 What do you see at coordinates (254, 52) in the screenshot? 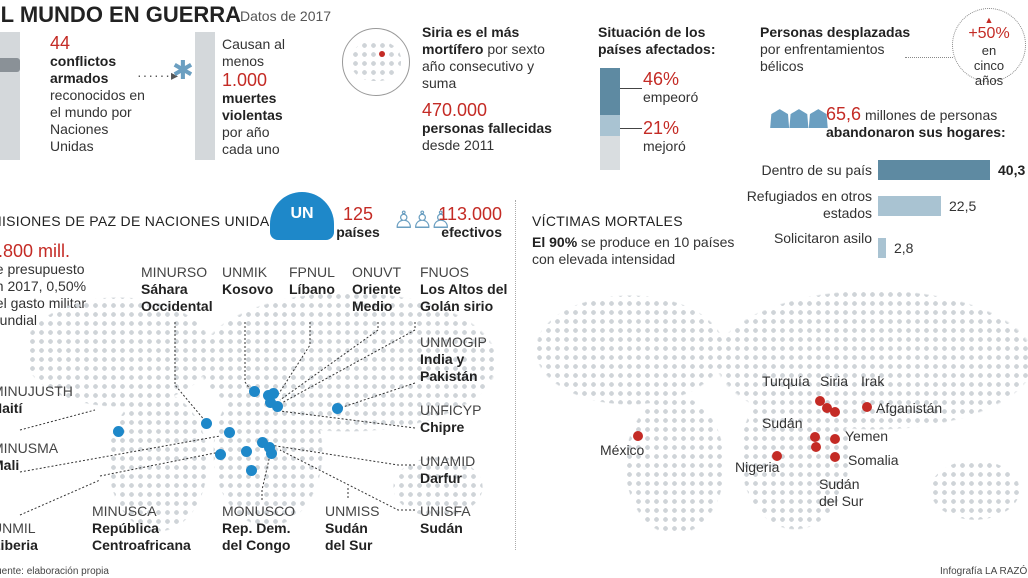
I see `deaths-intro: Causan al menos` at bounding box center [254, 52].